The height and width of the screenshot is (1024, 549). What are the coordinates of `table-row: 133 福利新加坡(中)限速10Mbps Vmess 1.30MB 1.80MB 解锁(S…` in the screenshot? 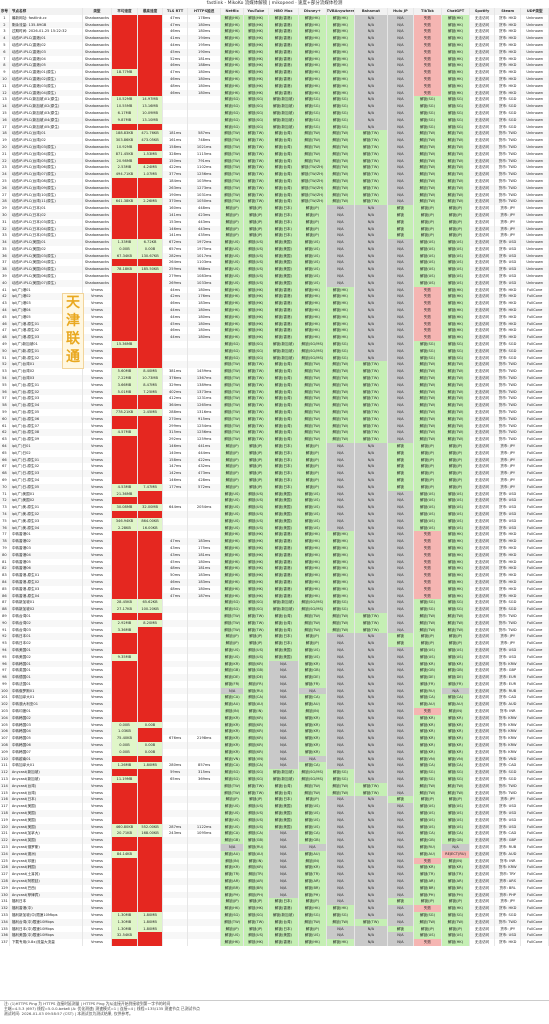 It's located at (274, 915).